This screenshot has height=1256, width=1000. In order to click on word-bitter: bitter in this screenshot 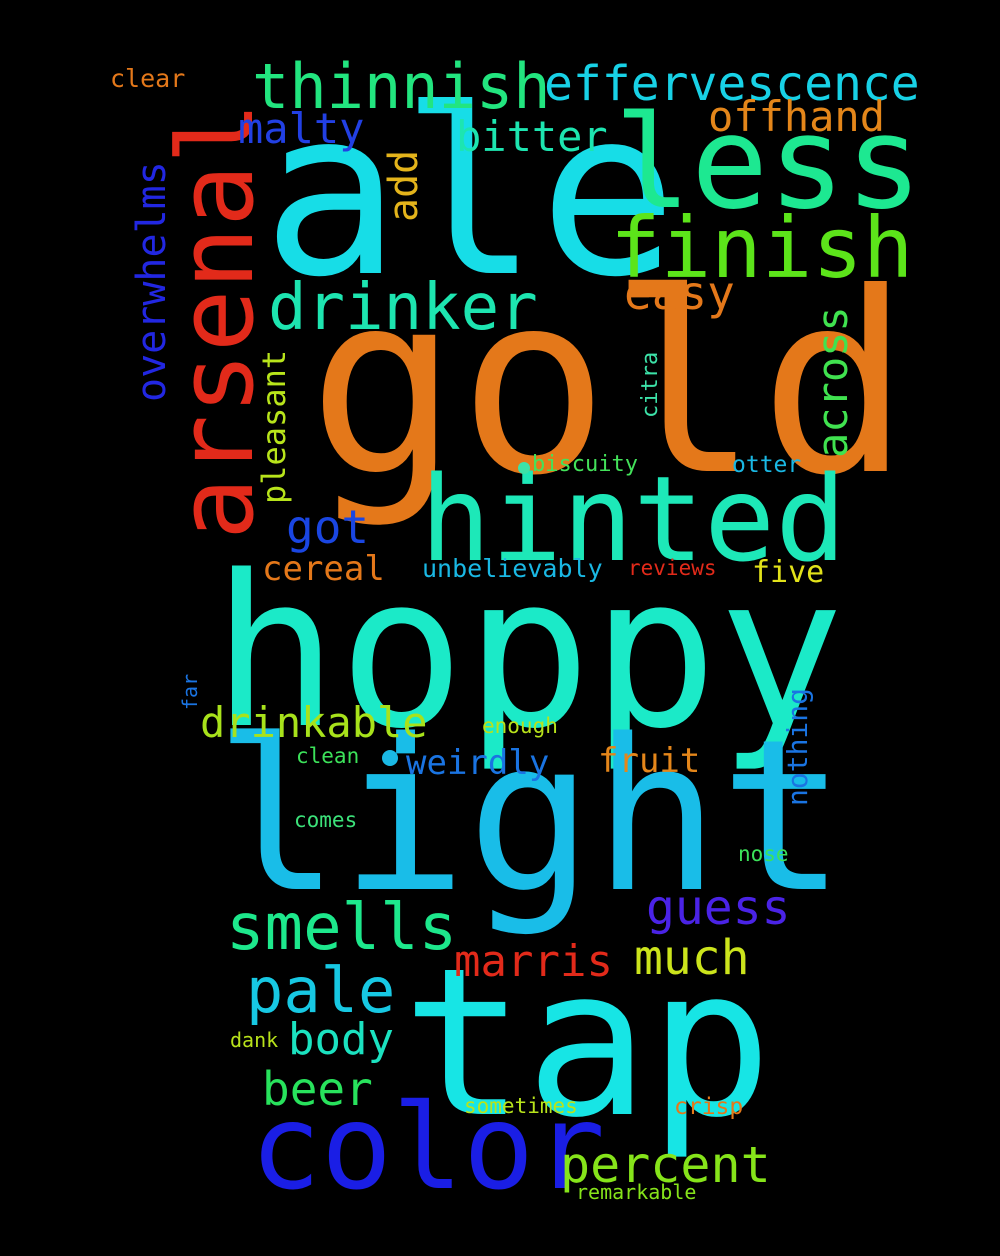, I will do `click(532, 136)`.